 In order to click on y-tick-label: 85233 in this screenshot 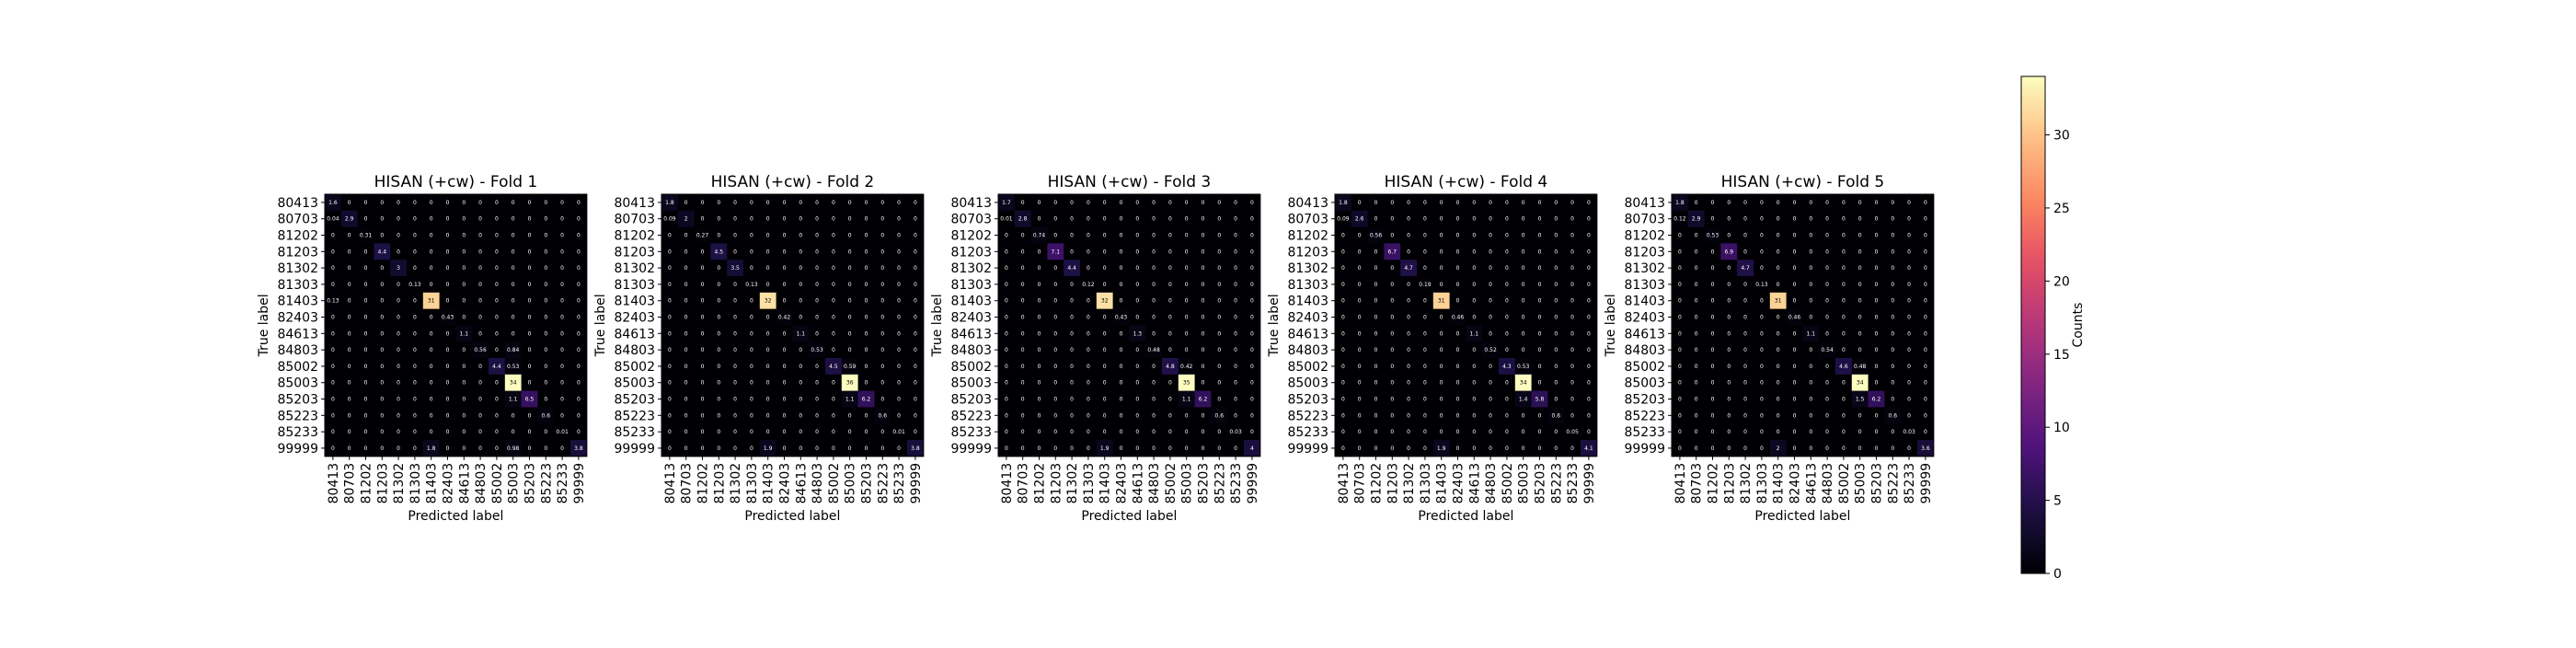, I will do `click(297, 432)`.